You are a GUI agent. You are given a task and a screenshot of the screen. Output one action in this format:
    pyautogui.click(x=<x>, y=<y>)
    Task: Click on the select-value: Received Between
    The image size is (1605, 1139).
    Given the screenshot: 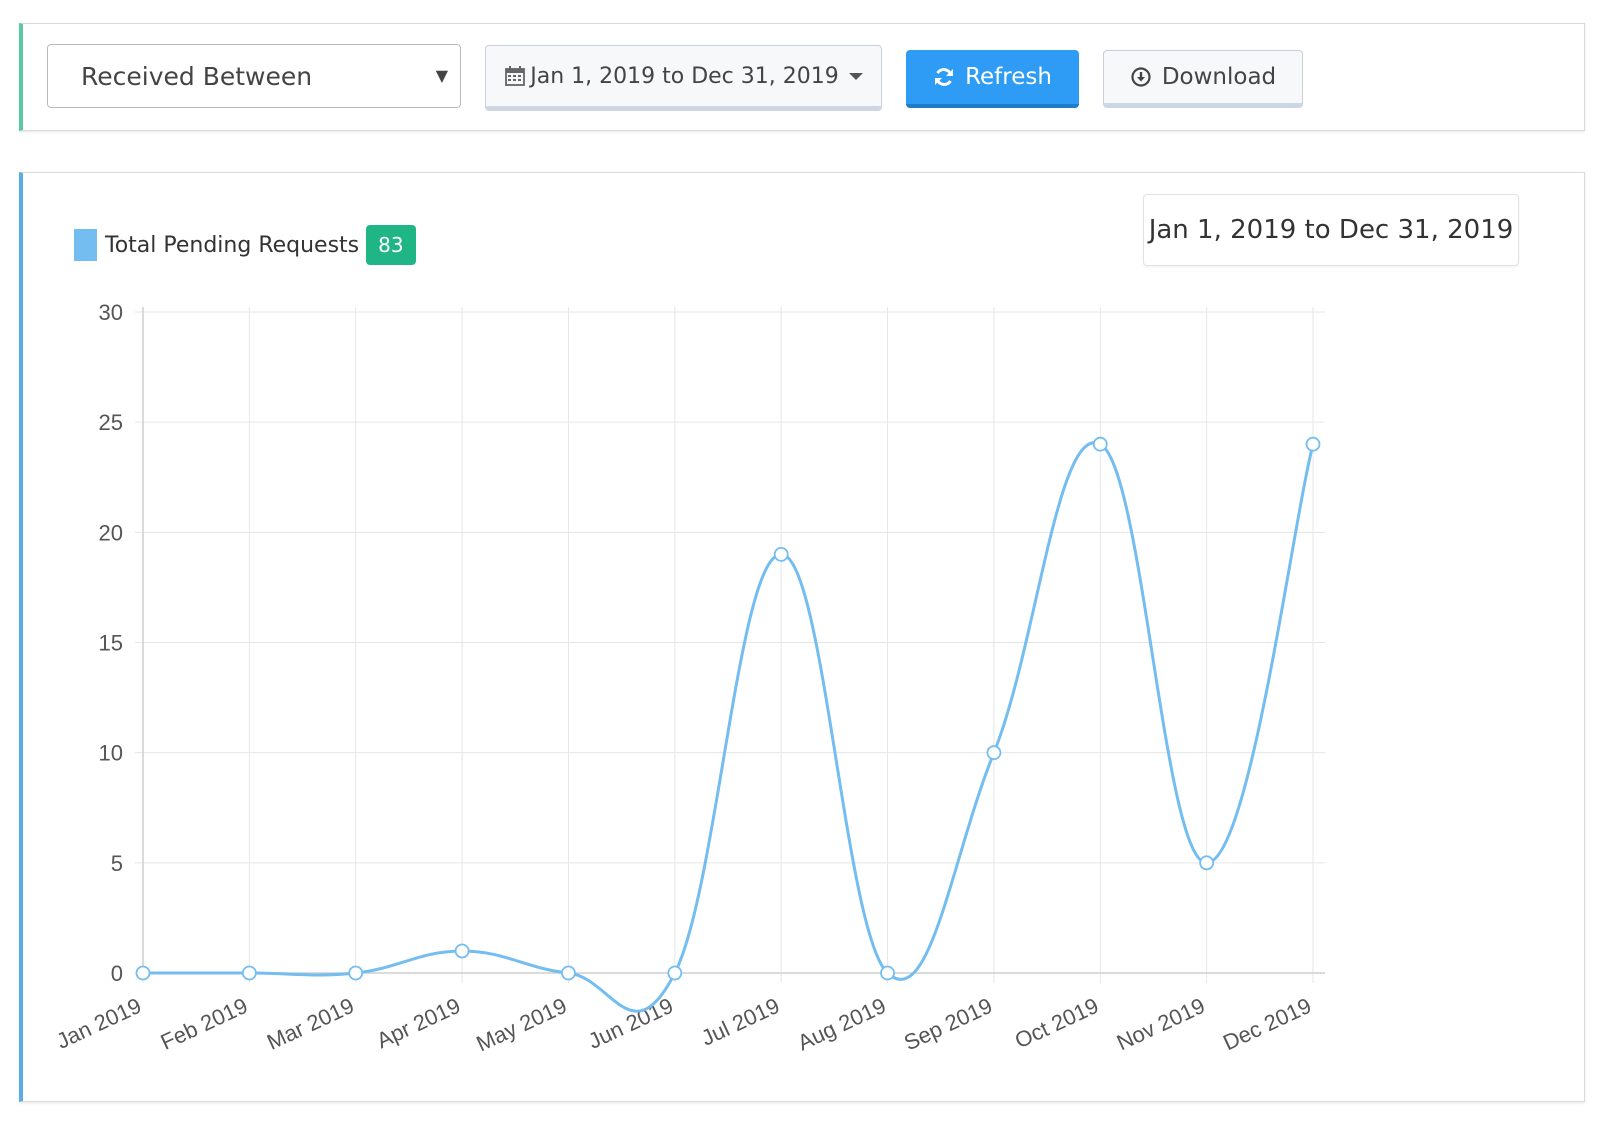 What is the action you would take?
    pyautogui.click(x=197, y=76)
    